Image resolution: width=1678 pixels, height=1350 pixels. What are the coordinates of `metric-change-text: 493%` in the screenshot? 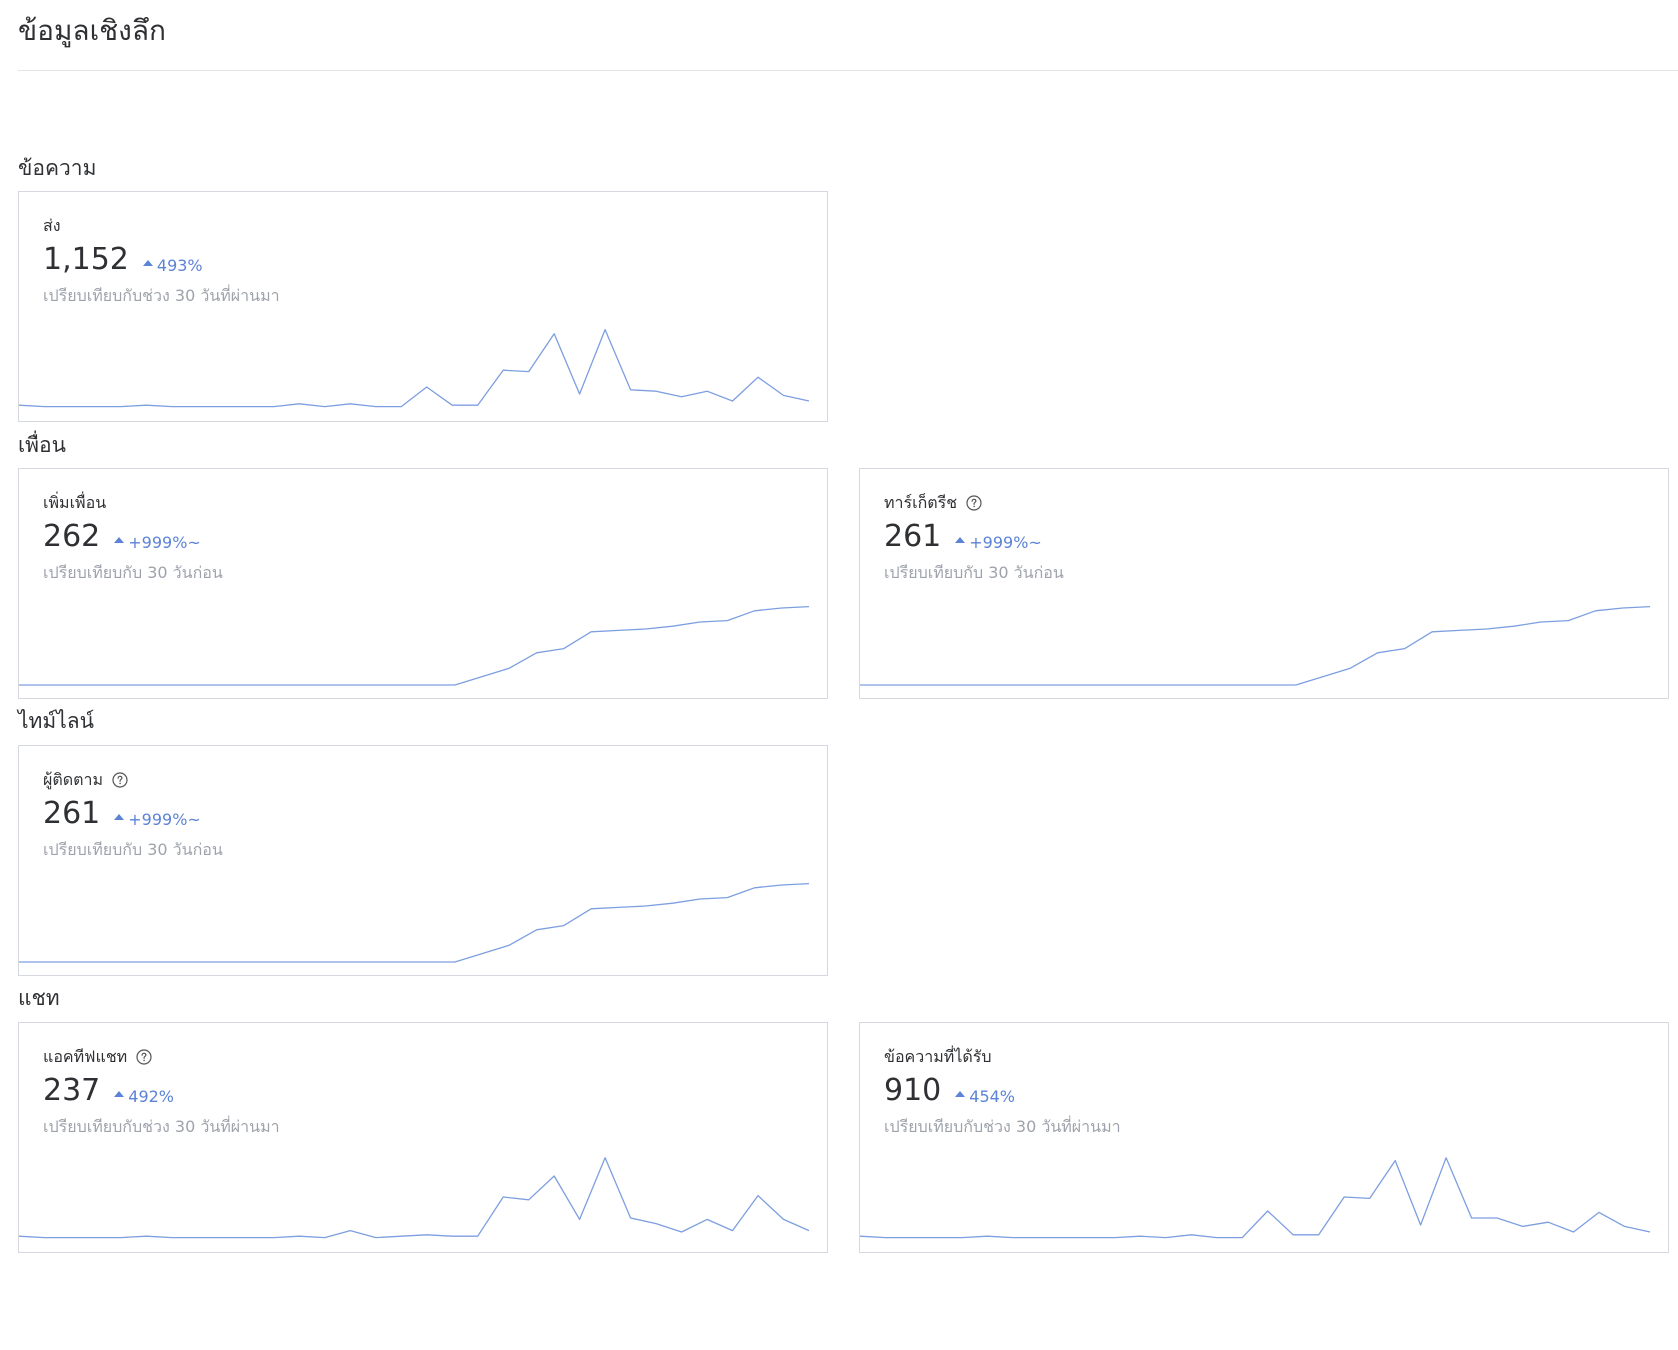 It's located at (179, 265).